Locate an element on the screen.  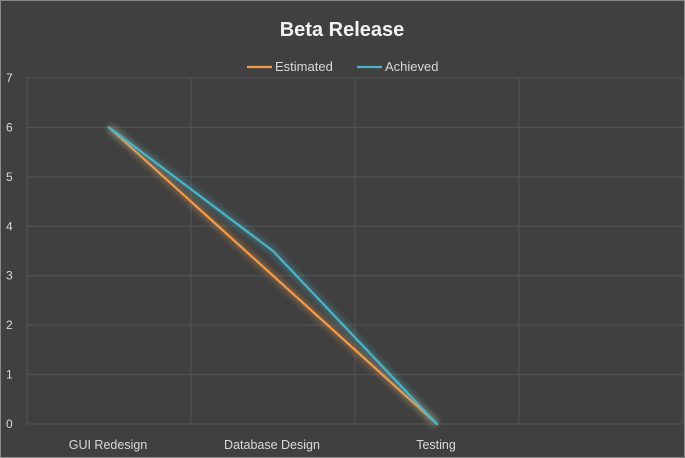
legend: Estimated Achieved is located at coordinates (342, 66).